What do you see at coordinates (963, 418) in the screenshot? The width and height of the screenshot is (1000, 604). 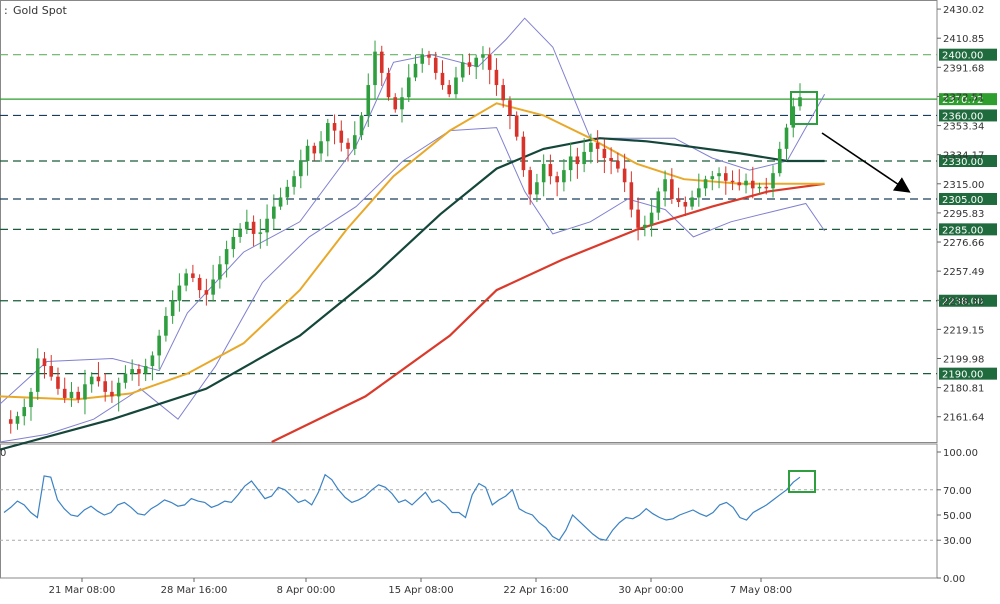 I see `y-tick-label: 2161.64` at bounding box center [963, 418].